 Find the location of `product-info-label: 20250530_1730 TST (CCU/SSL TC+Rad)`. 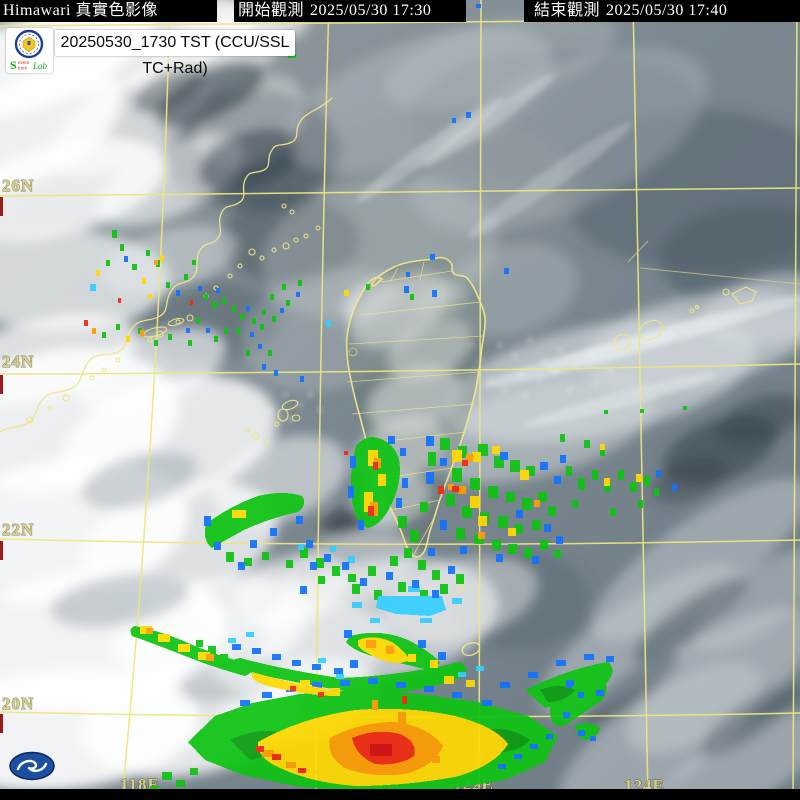

product-info-label: 20250530_1730 TST (CCU/SSL TC+Rad) is located at coordinates (175, 55).